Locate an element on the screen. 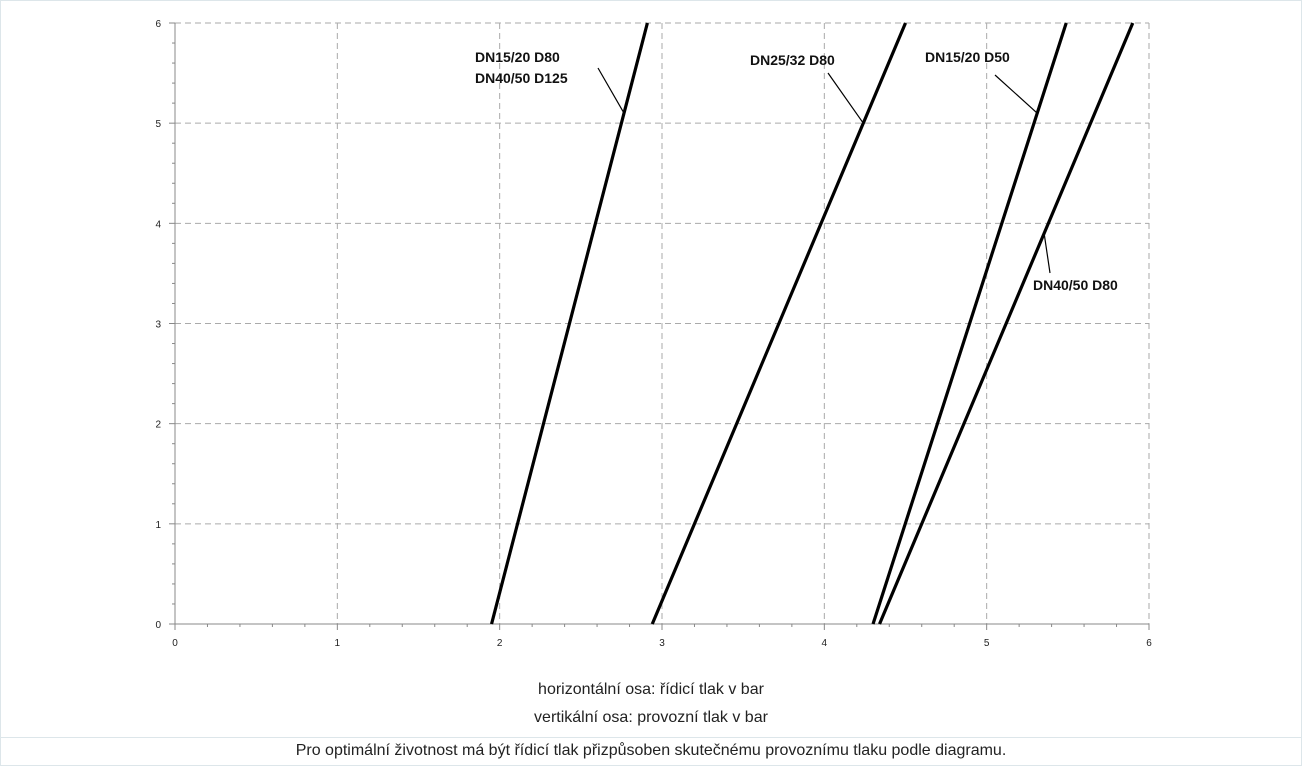  y-tick-label: 1 is located at coordinates (158, 525).